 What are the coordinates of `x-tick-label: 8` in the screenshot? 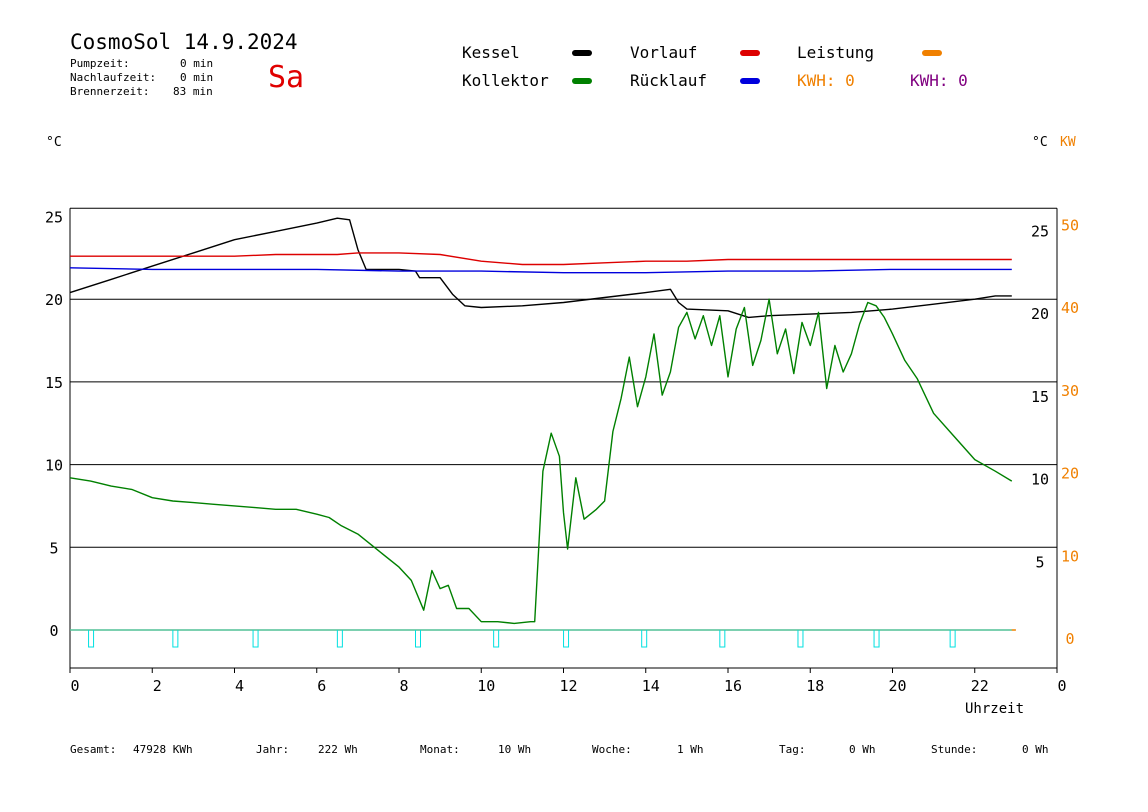 It's located at (403, 686).